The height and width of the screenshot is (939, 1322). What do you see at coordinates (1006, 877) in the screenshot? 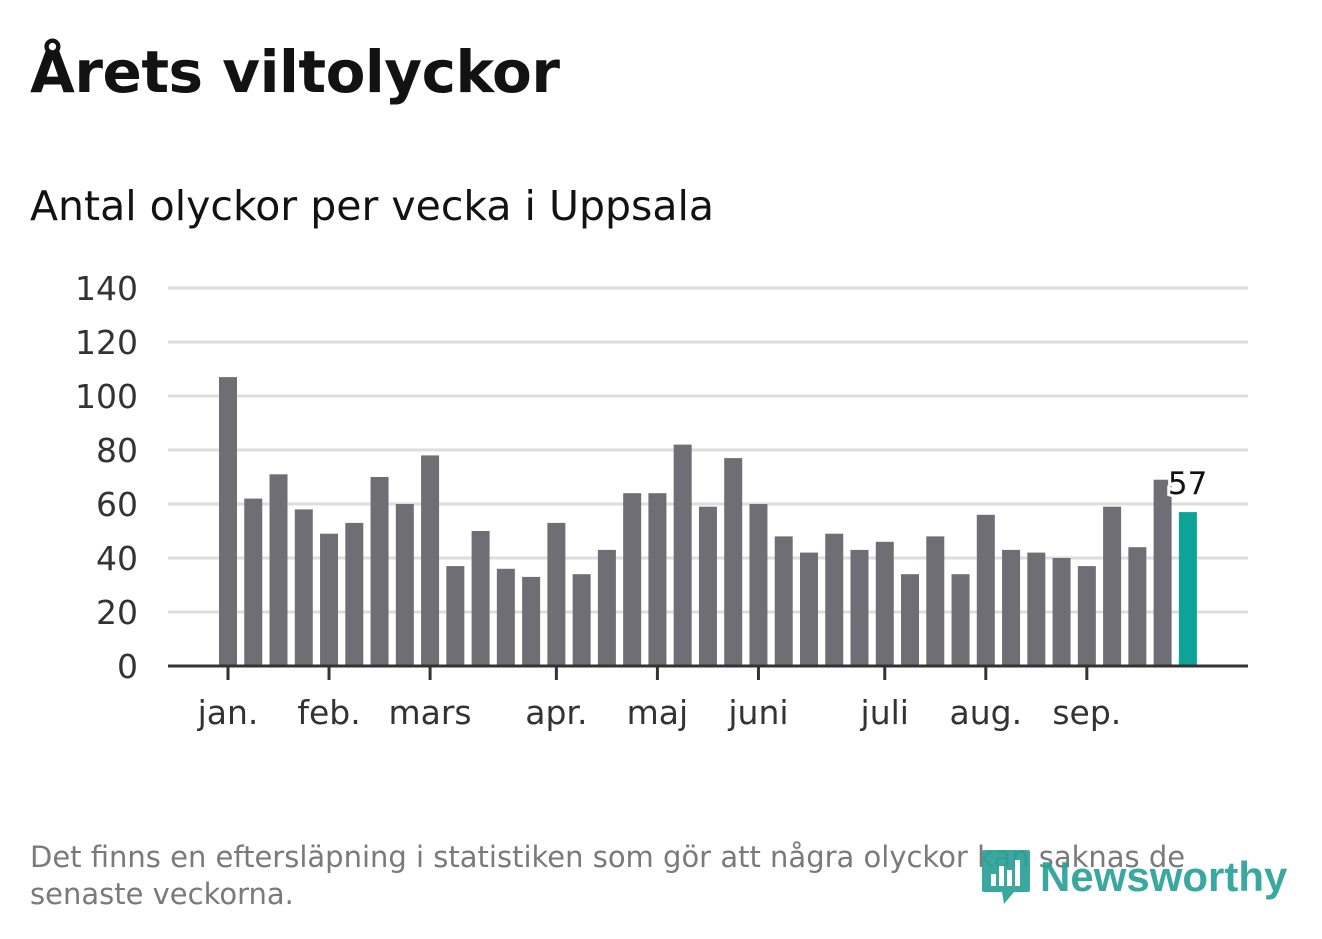
I see `newsworthy-bars-icon` at bounding box center [1006, 877].